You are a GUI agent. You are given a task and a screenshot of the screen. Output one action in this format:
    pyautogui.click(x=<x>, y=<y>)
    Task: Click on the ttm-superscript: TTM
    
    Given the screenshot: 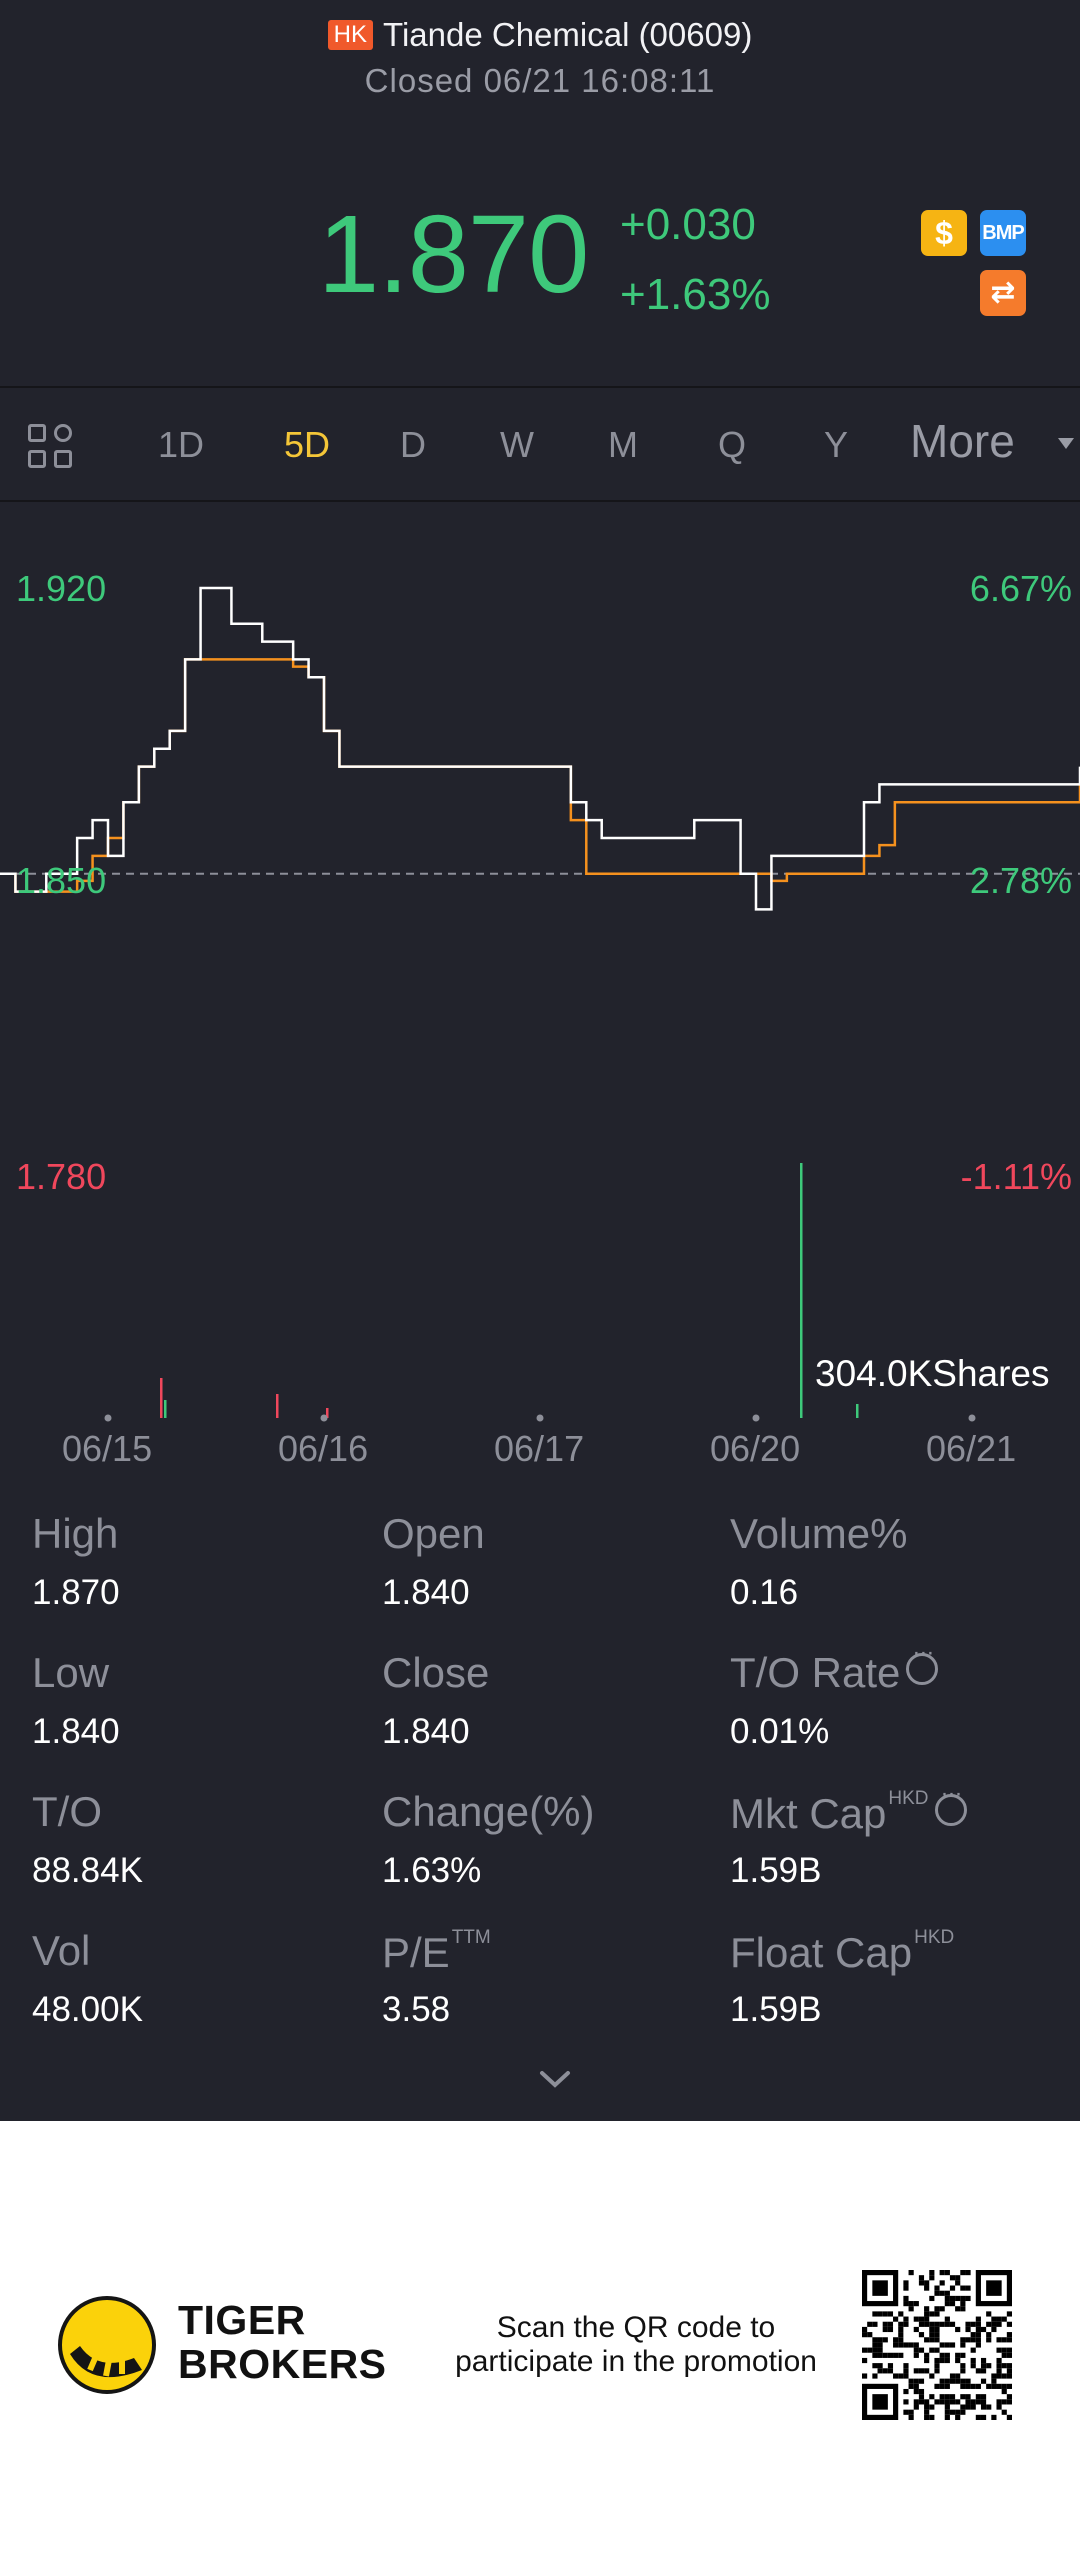 What is the action you would take?
    pyautogui.click(x=471, y=1937)
    